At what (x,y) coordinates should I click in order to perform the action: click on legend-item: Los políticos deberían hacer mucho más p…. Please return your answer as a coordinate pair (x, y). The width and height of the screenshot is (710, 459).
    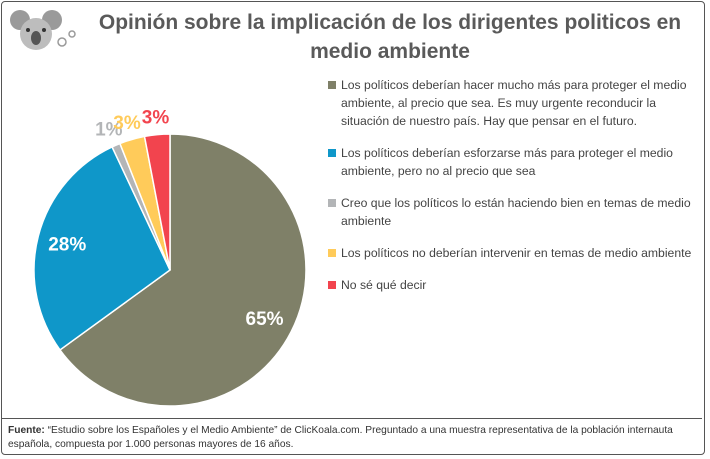
    Looking at the image, I should click on (514, 103).